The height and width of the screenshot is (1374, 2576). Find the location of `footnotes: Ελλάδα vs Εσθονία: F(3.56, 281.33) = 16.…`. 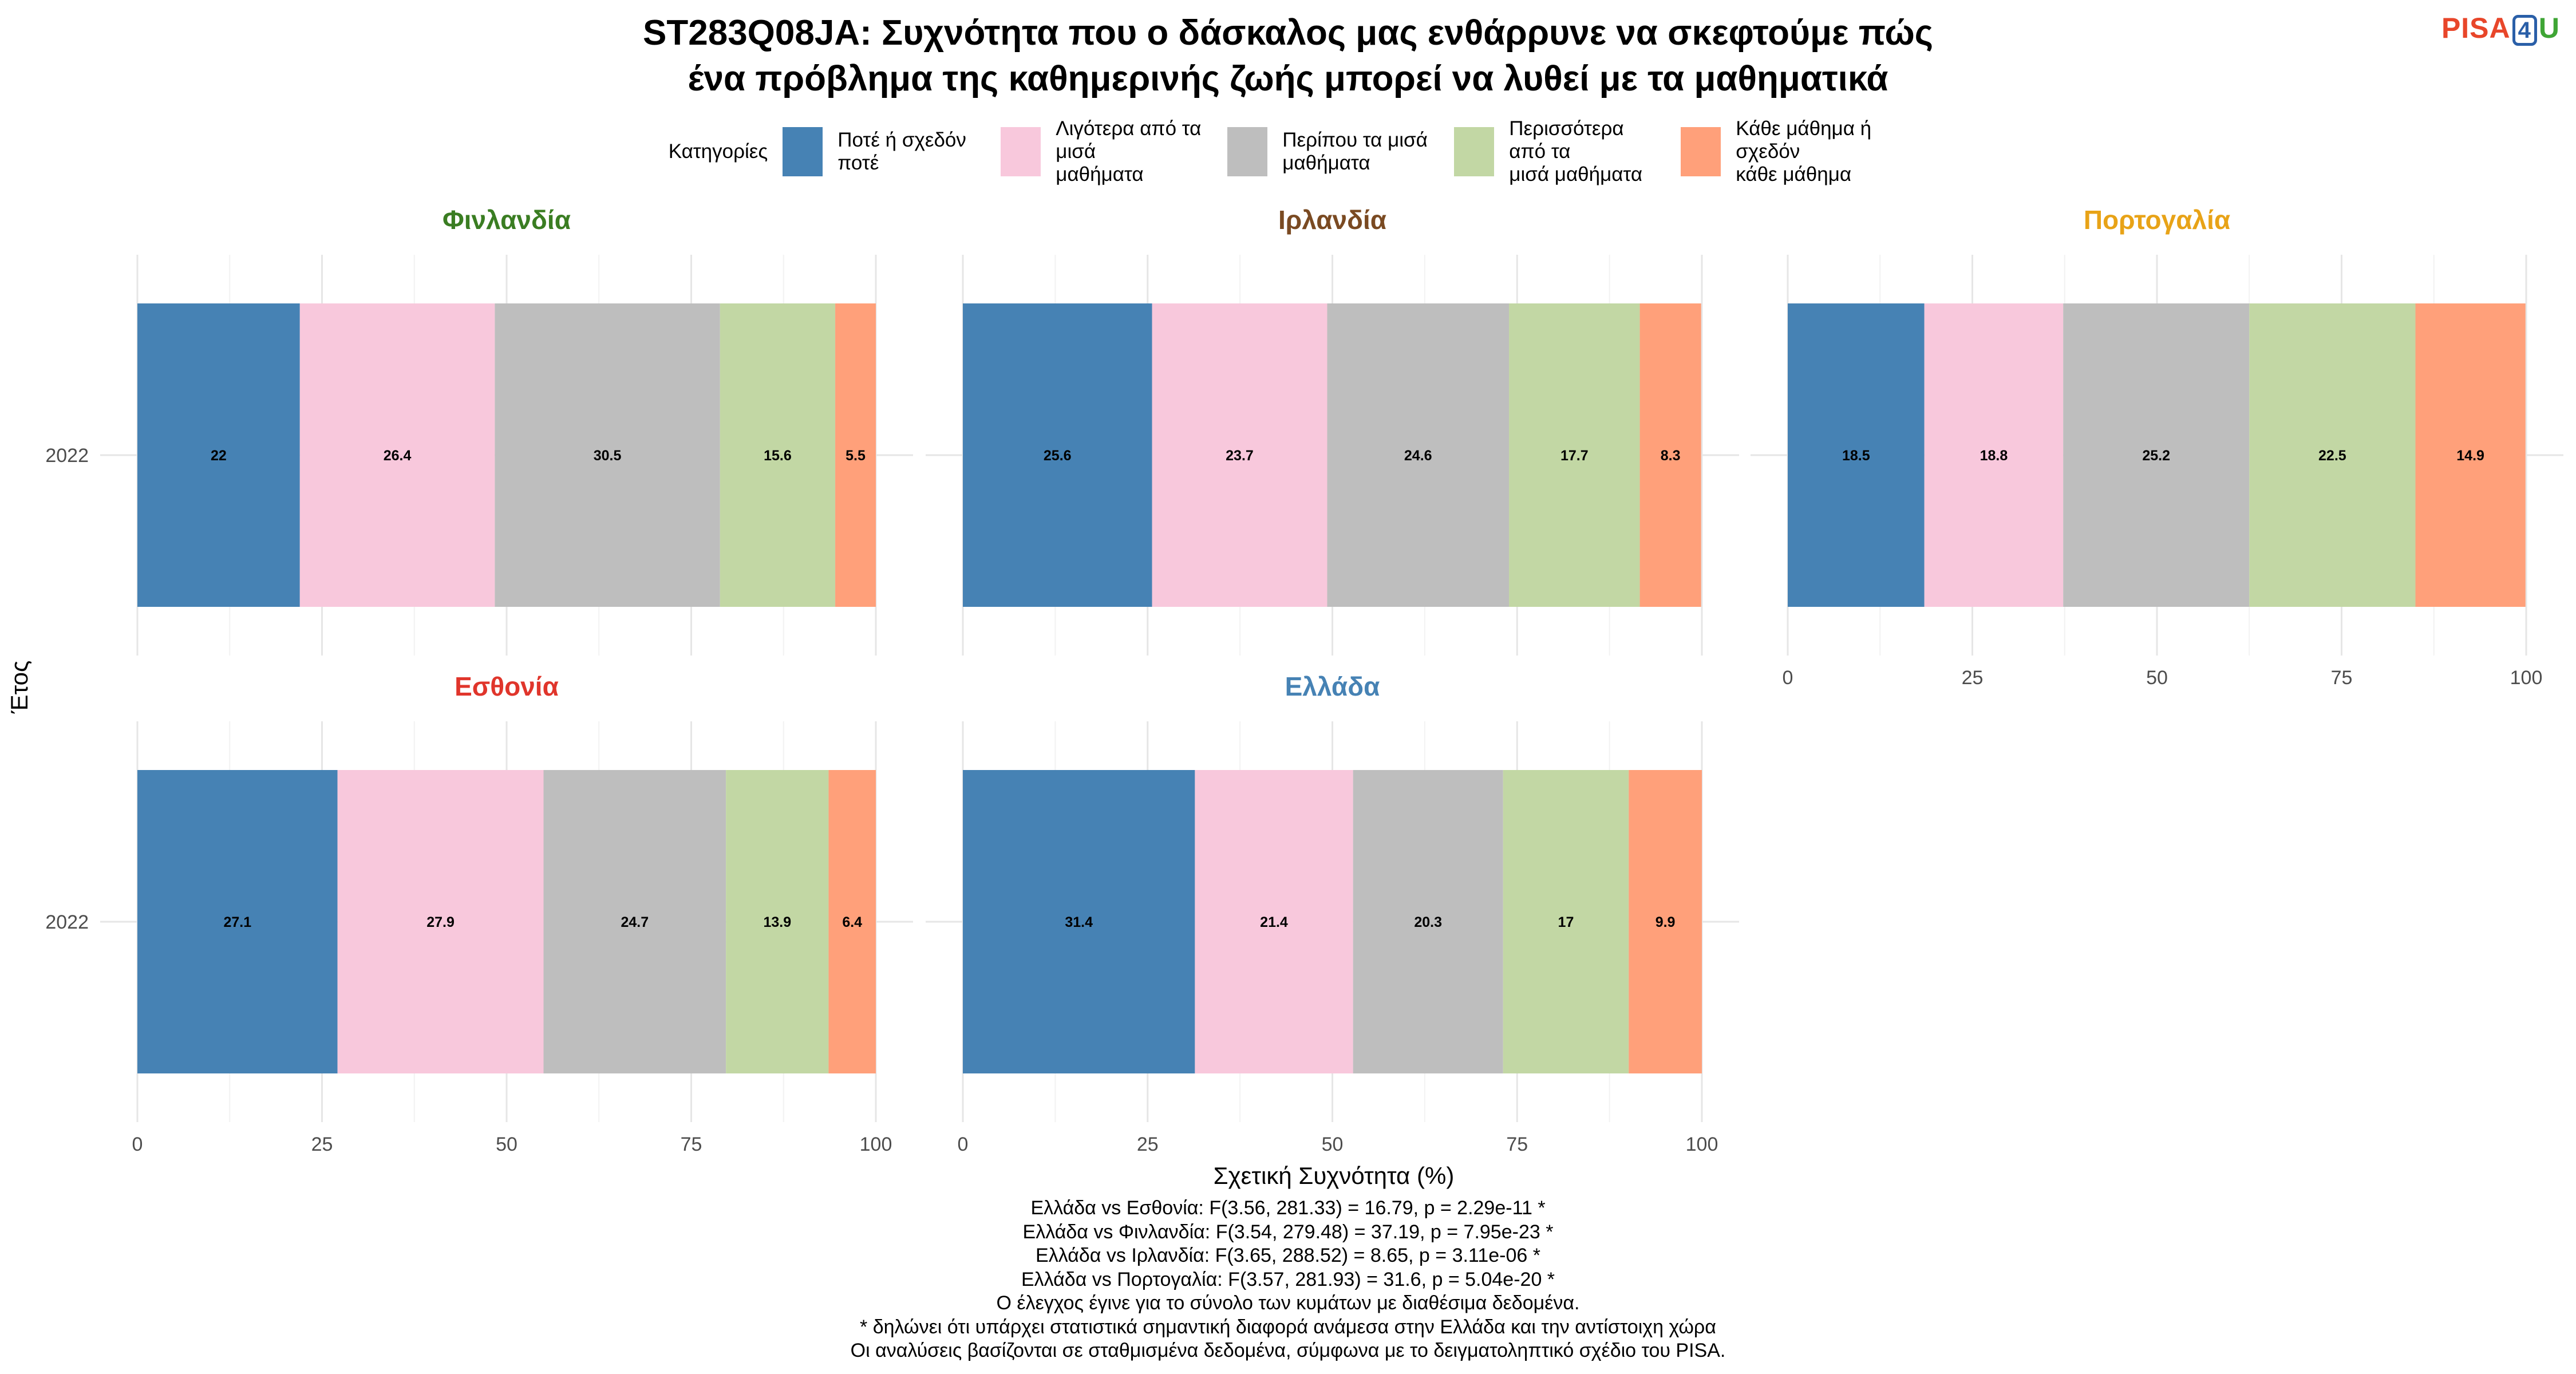

footnotes: Ελλάδα vs Εσθονία: F(3.56, 281.33) = 16.… is located at coordinates (1288, 1280).